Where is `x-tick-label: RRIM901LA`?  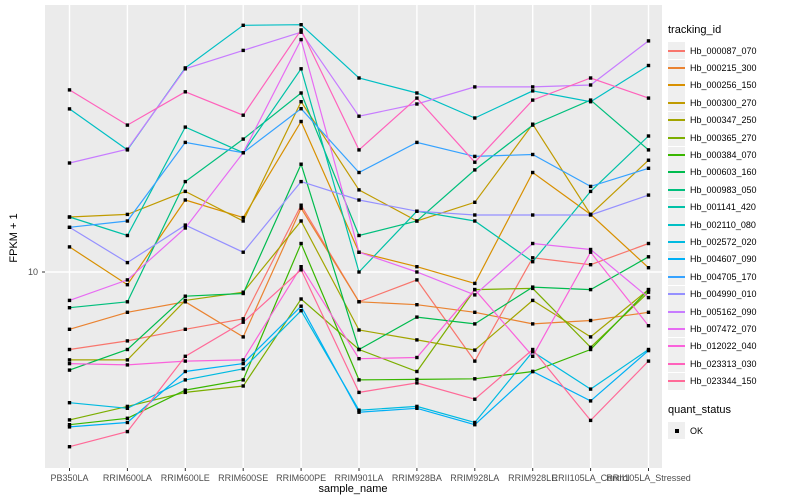 x-tick-label: RRIM901LA is located at coordinates (359, 478).